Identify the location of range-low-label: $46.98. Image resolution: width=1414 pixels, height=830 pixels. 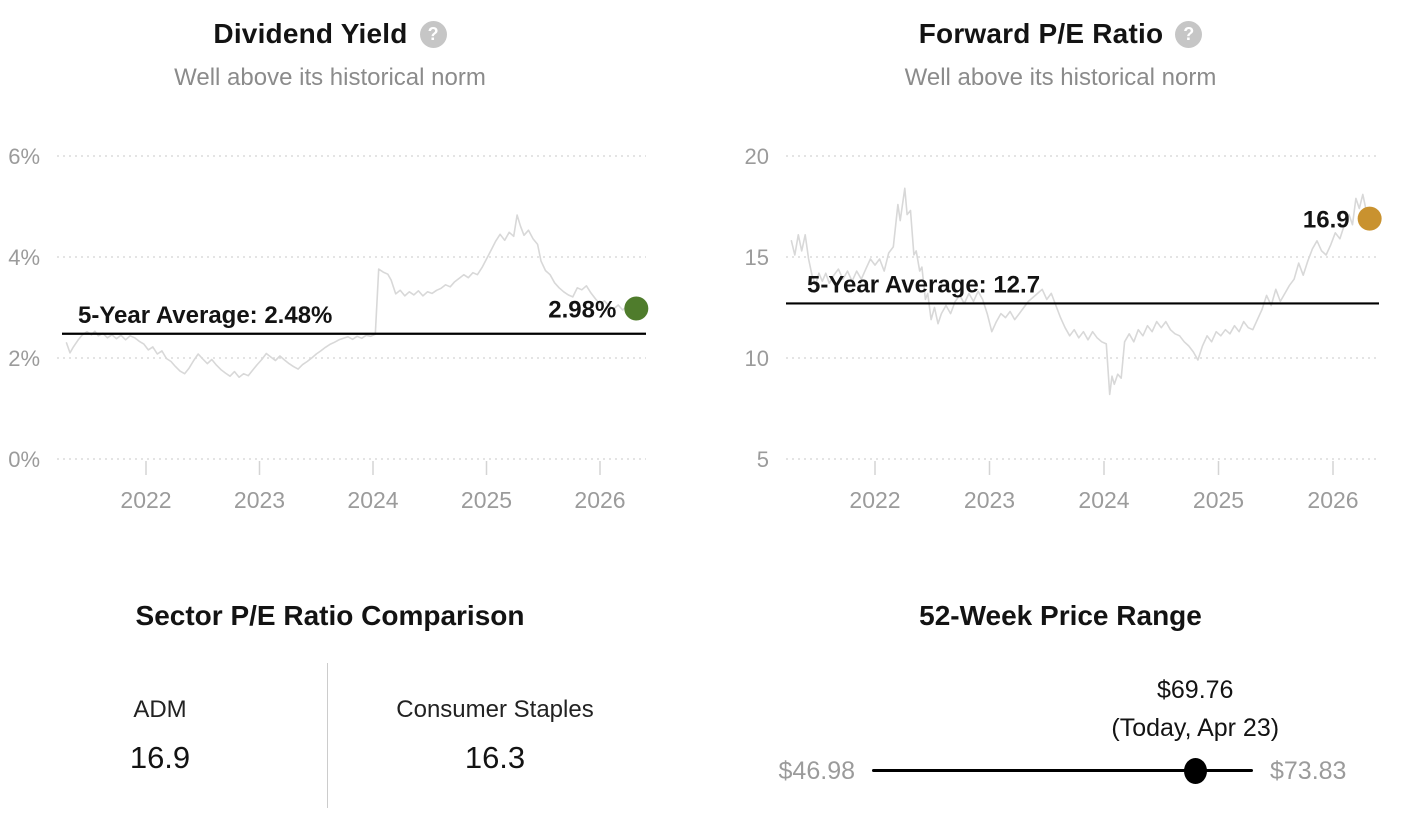
(816, 771).